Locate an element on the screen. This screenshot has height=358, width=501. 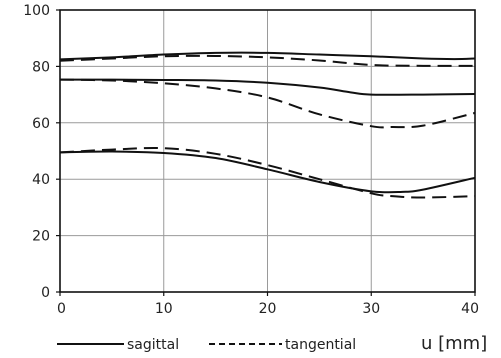
series-line-1-solid is located at coordinates (267, 56).